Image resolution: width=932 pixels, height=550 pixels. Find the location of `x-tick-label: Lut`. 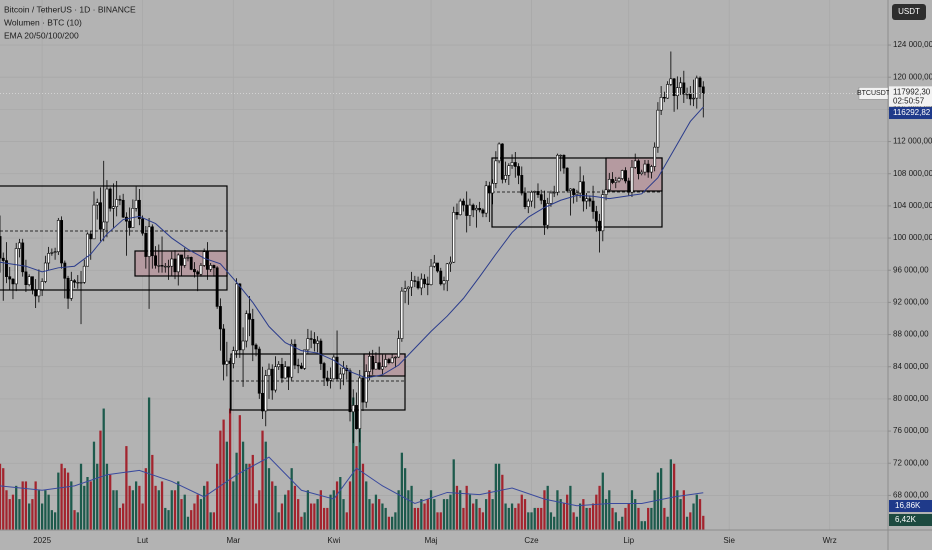

x-tick-label: Lut is located at coordinates (143, 540).